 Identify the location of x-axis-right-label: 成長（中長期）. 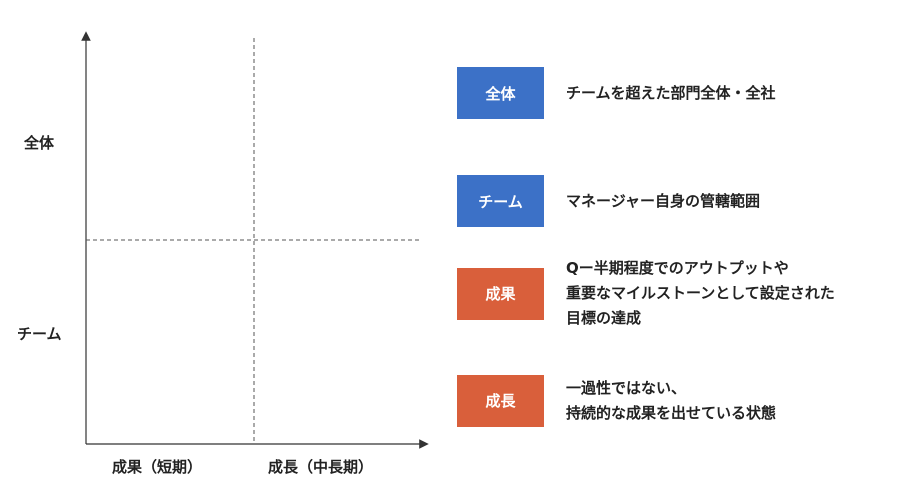
(321, 467).